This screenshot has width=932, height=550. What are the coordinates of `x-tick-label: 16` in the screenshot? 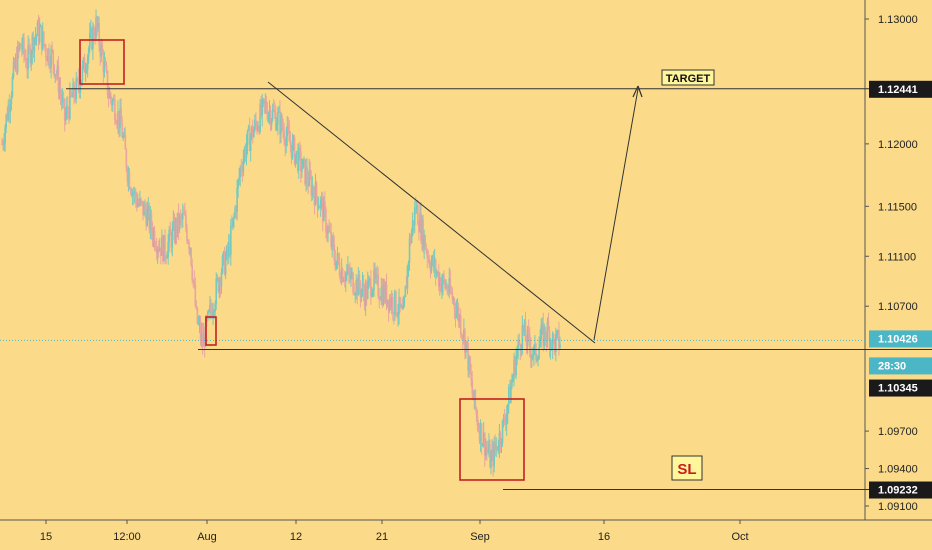 It's located at (604, 537).